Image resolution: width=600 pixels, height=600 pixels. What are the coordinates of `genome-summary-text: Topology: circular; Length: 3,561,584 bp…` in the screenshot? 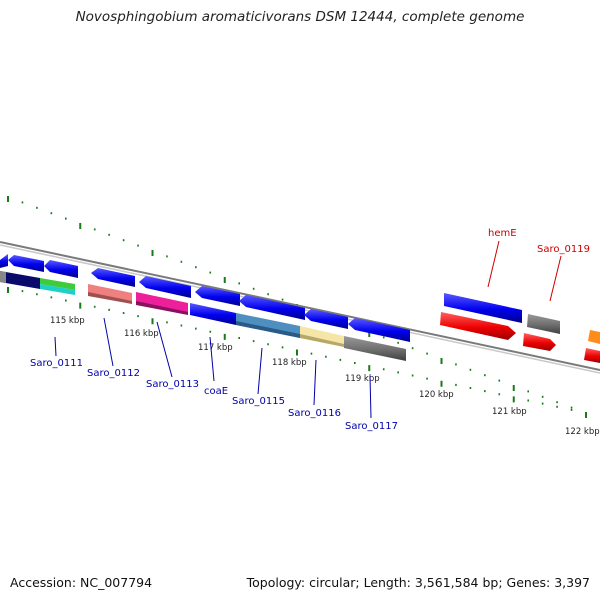 It's located at (418, 582).